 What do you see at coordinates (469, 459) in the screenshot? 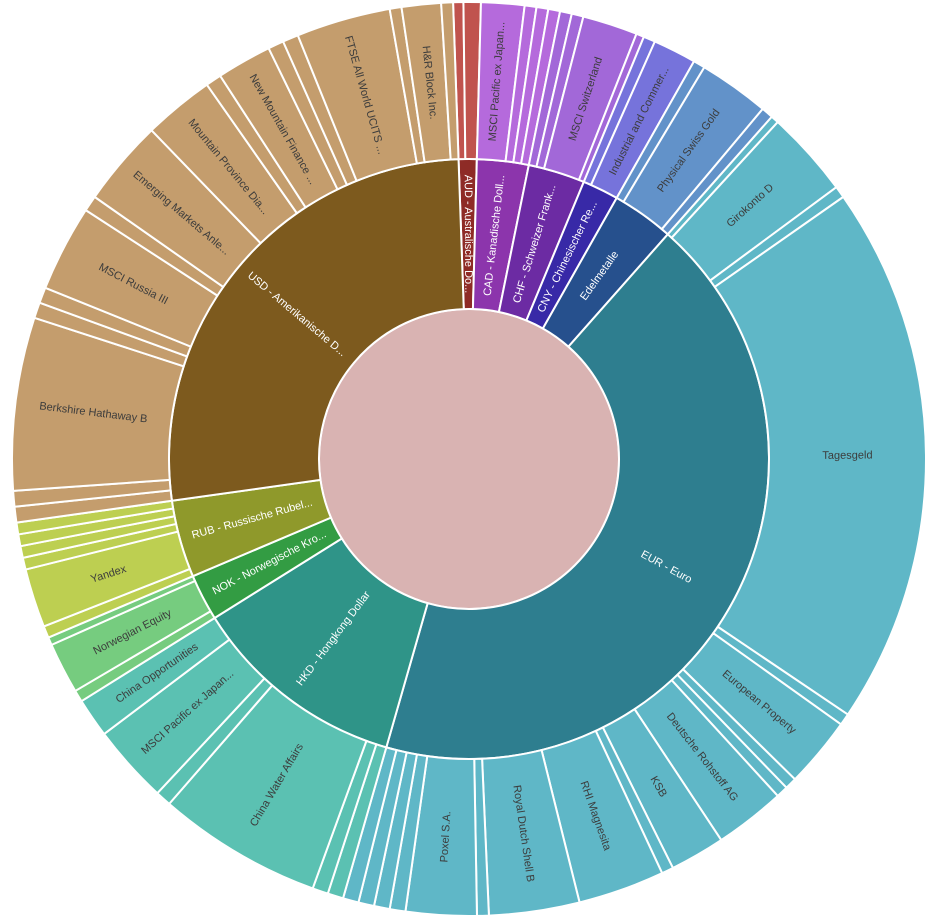
I see `center-circle` at bounding box center [469, 459].